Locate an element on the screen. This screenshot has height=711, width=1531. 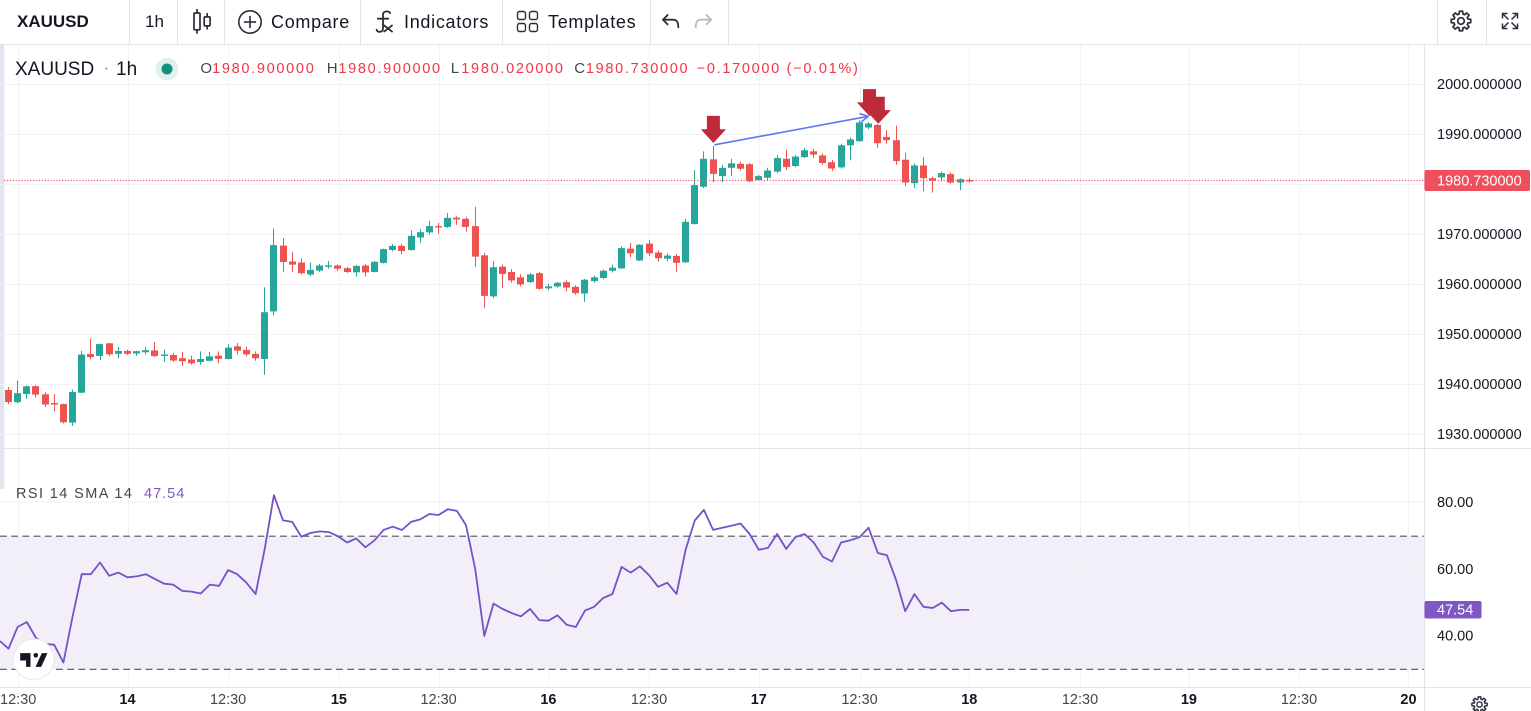
svg-text: 40.00 is located at coordinates (1455, 637).